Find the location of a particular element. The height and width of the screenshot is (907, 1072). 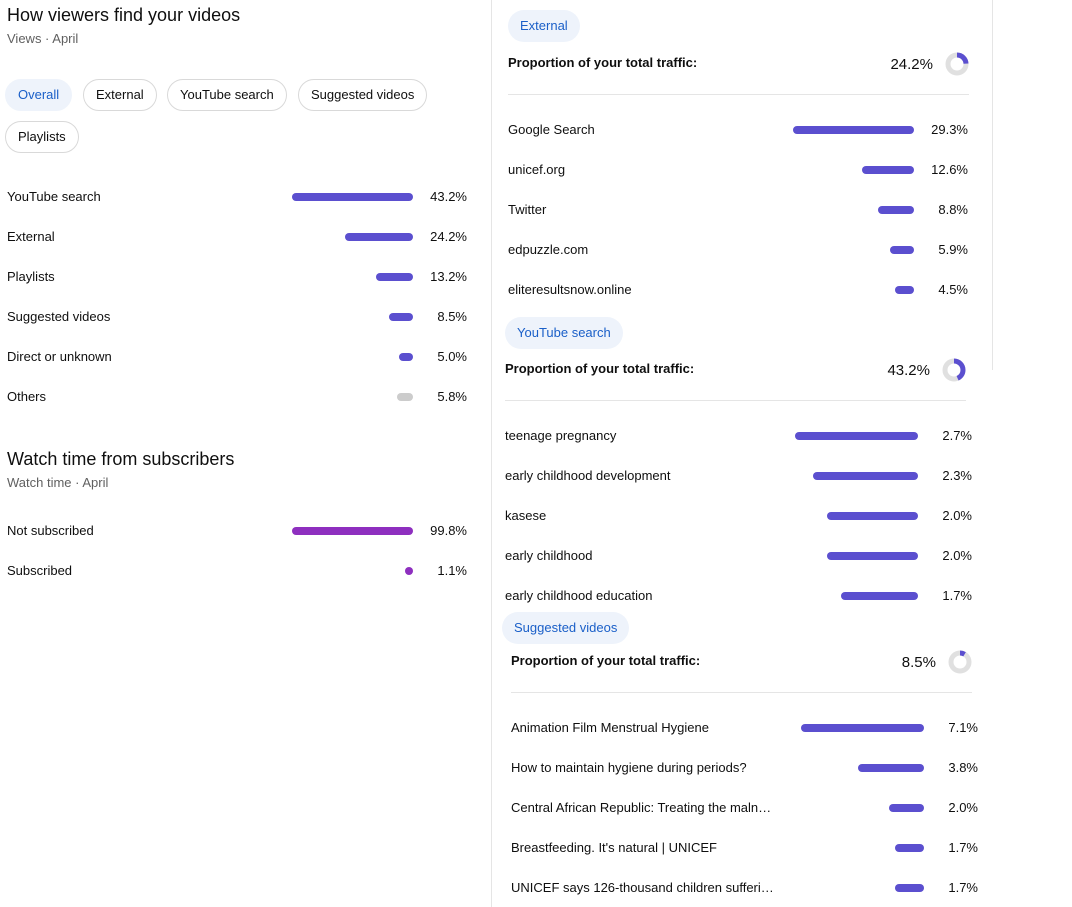

suggested-video-row-value: 2.0% is located at coordinates (963, 807).